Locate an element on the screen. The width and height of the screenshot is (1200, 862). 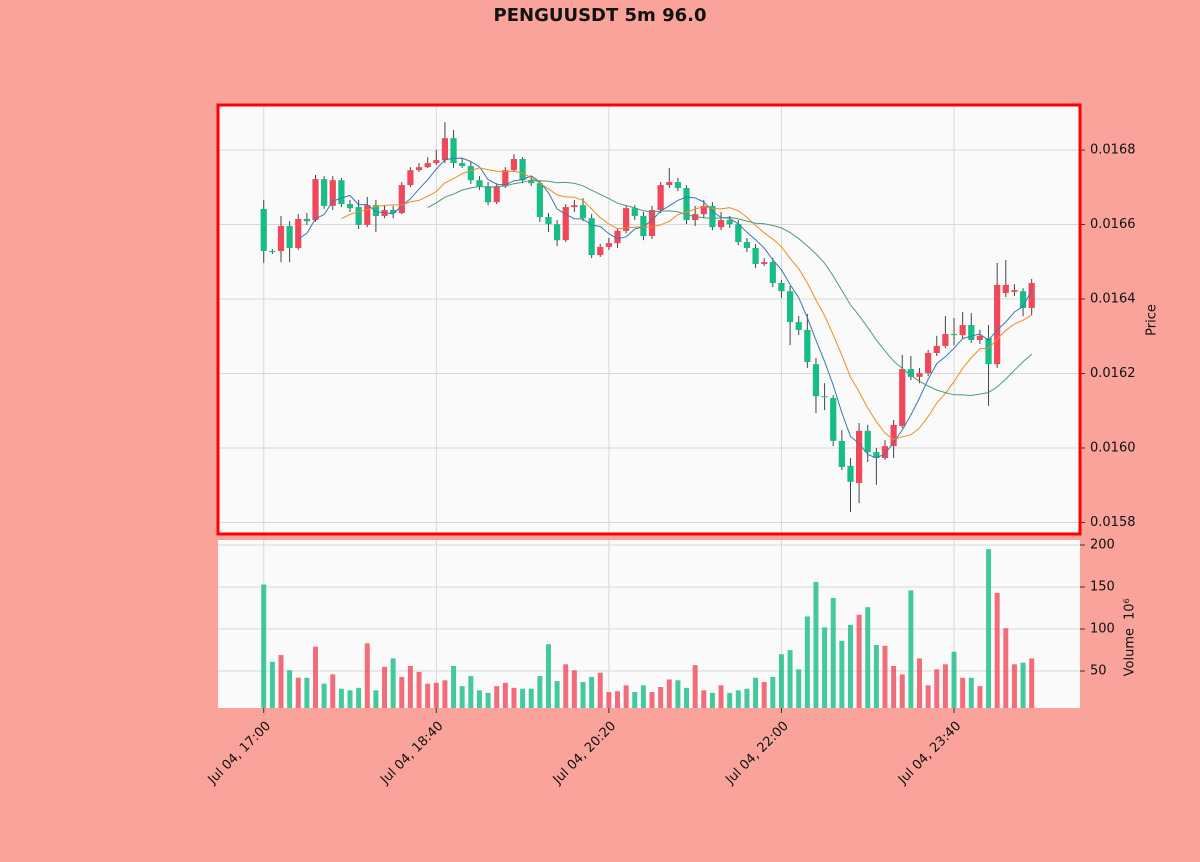
volume-panel is located at coordinates (649, 624).